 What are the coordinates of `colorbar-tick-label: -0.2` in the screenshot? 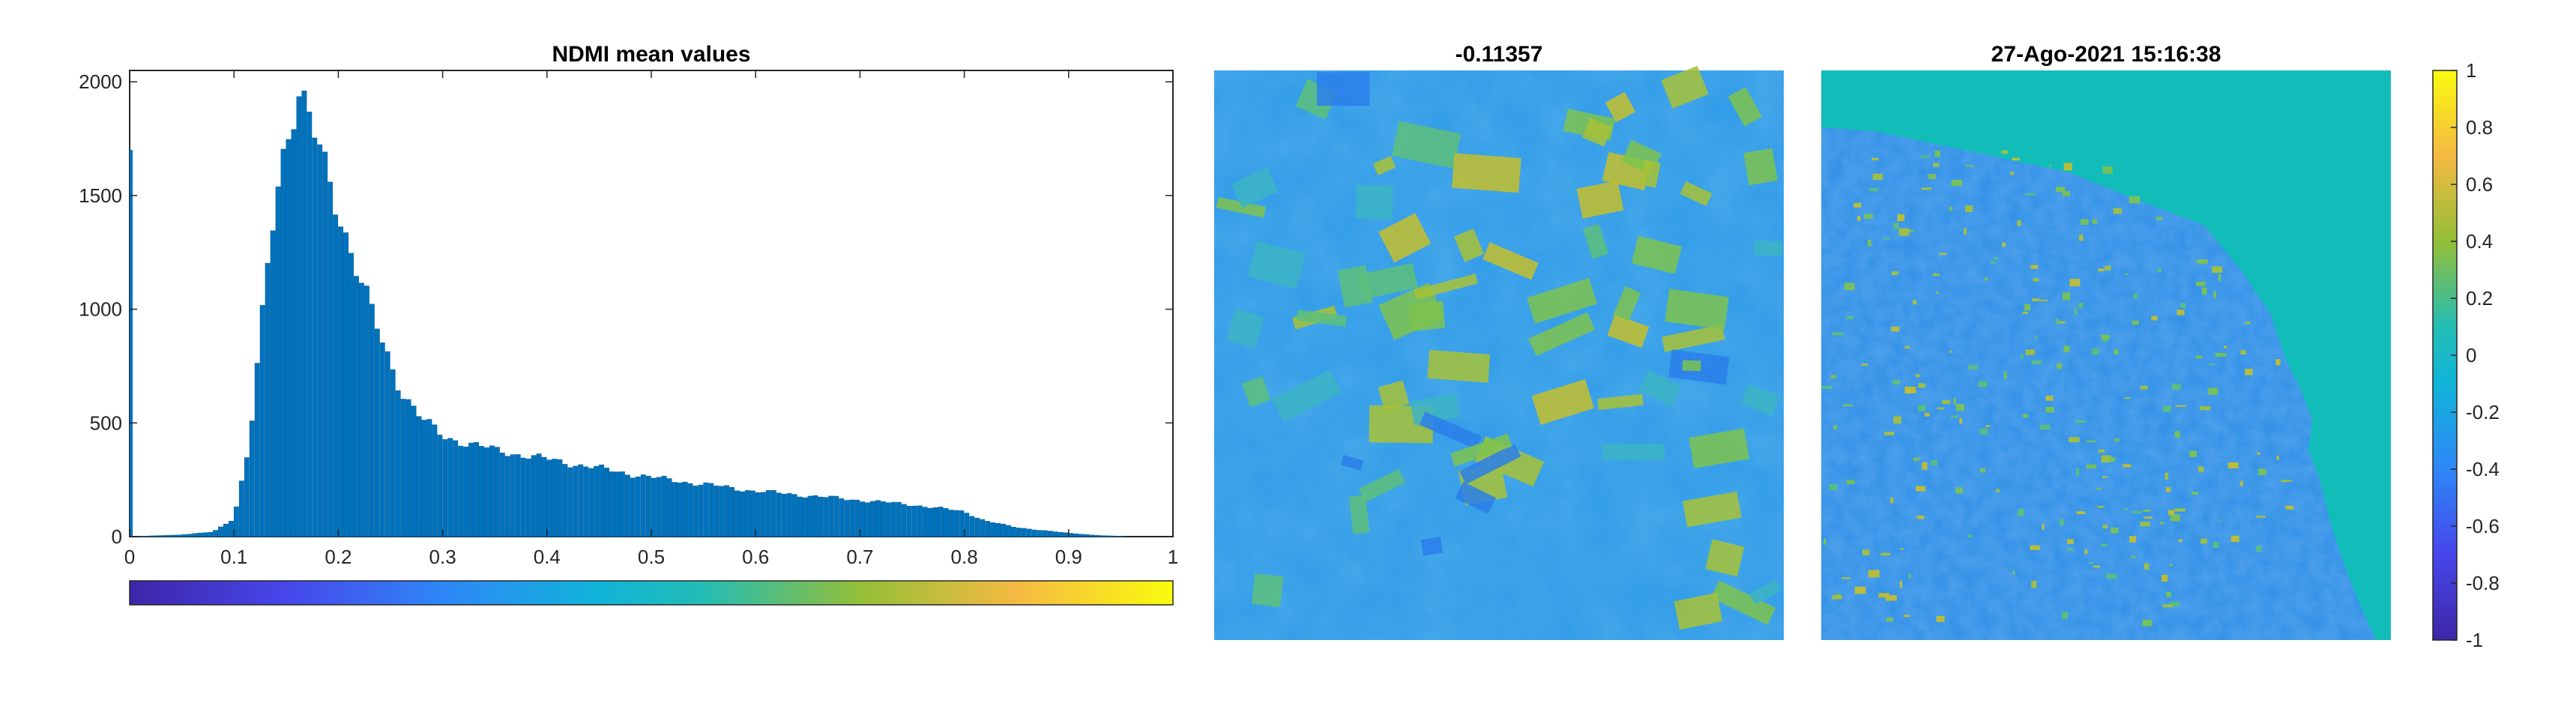 It's located at (2483, 412).